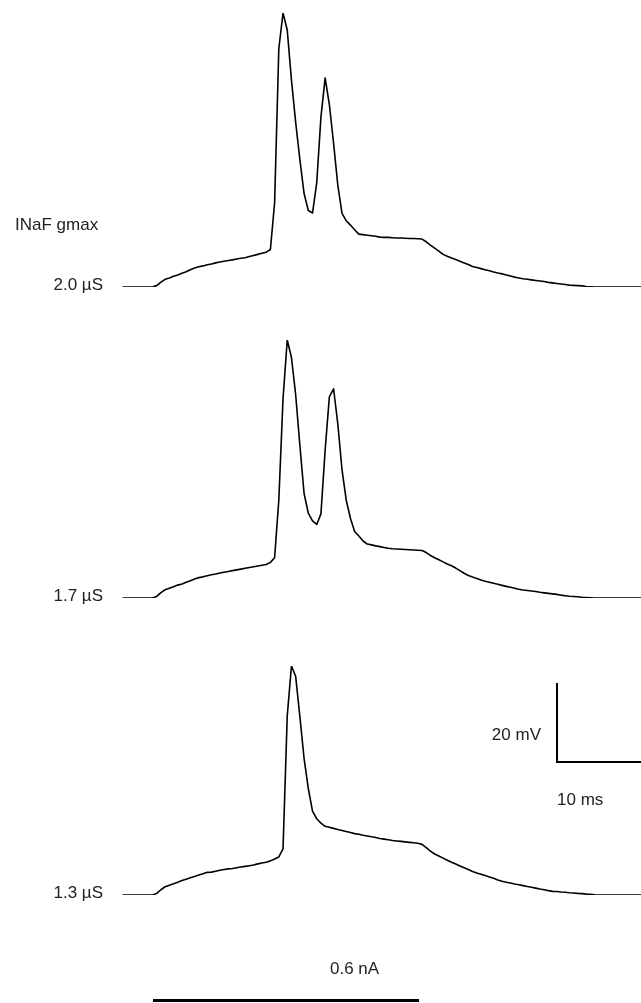 The width and height of the screenshot is (641, 1003). What do you see at coordinates (355, 969) in the screenshot?
I see `text: 0.6 nA` at bounding box center [355, 969].